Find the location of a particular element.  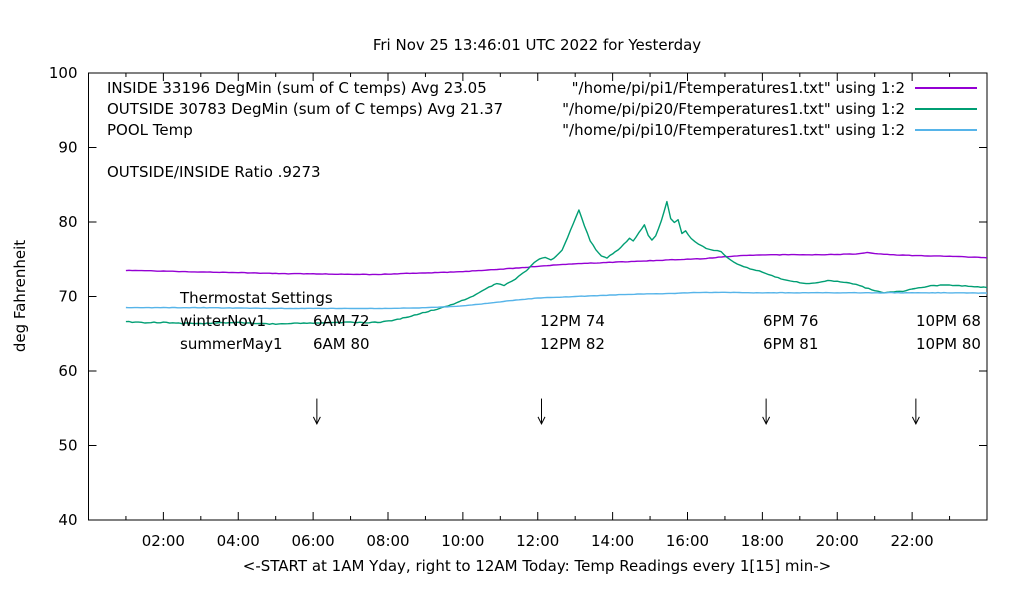

thermostat-settings-heading: Thermostat Settings is located at coordinates (256, 298).